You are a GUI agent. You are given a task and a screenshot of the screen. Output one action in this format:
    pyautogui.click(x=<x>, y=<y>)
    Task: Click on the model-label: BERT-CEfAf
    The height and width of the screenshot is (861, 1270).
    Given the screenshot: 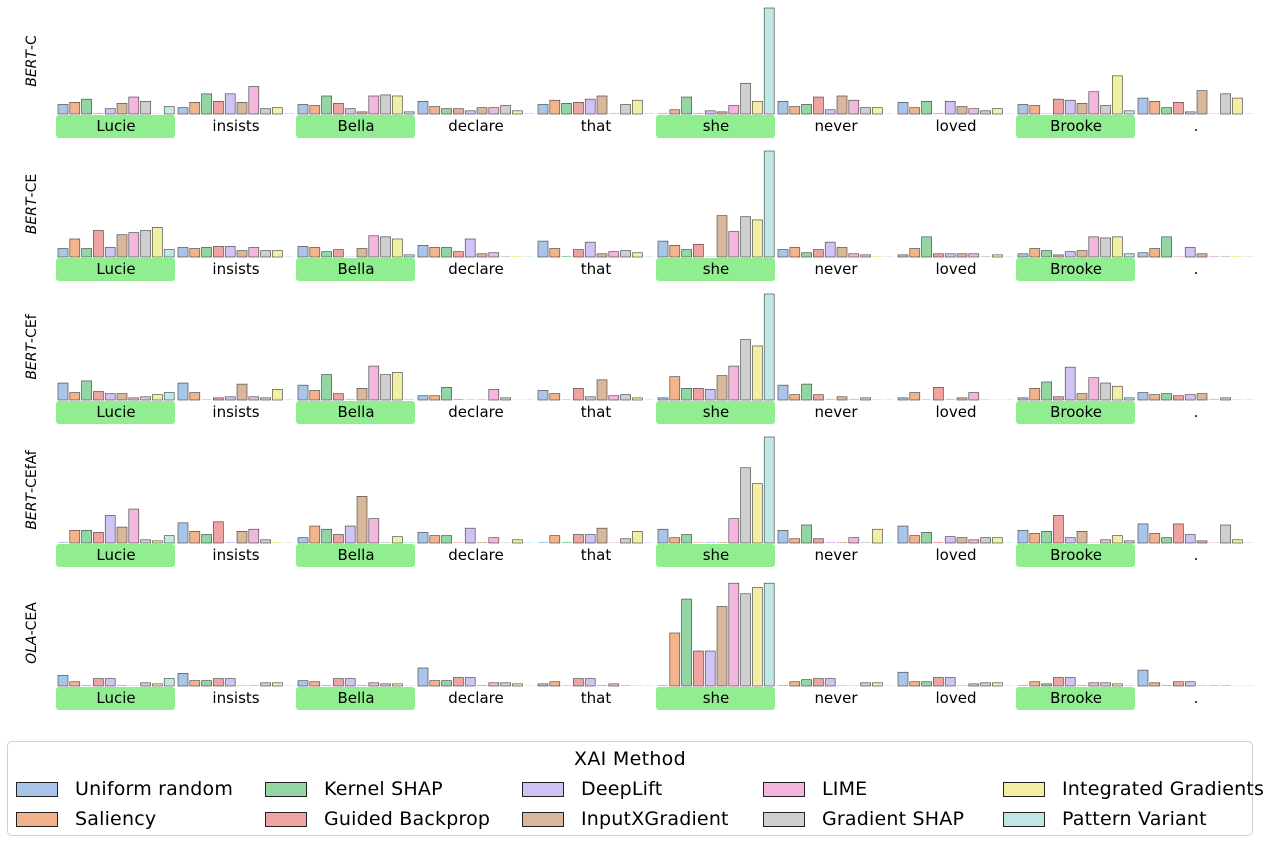 What is the action you would take?
    pyautogui.click(x=32, y=489)
    